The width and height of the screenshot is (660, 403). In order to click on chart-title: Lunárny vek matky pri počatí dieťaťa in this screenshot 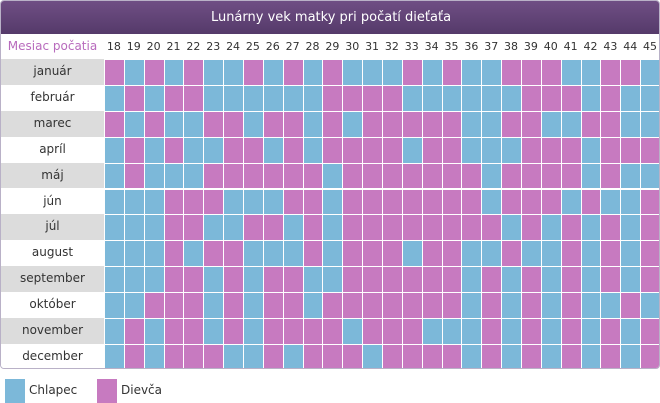, I will do `click(330, 17)`.